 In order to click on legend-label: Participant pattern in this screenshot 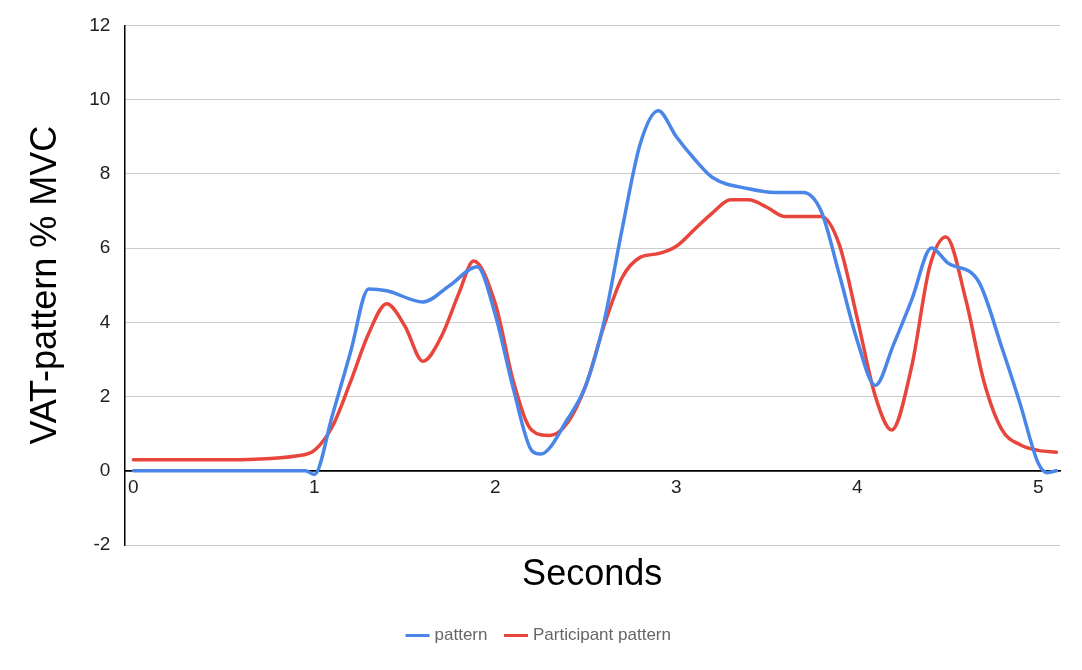, I will do `click(601, 635)`.